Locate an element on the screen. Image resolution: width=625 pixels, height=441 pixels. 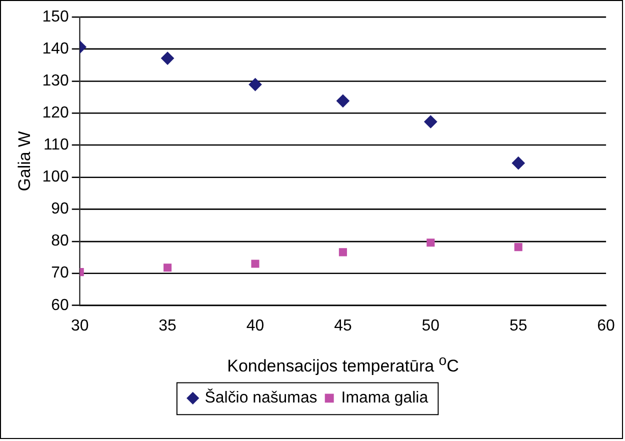
x-tick-label: 30 is located at coordinates (79, 325).